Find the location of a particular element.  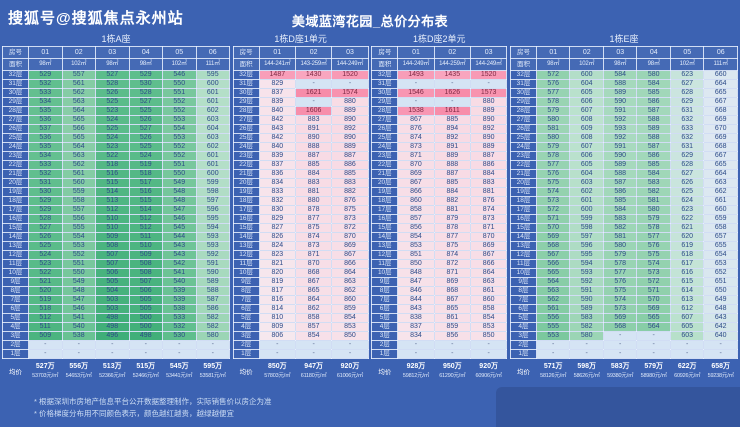

price-cell: 595 is located at coordinates (586, 255).